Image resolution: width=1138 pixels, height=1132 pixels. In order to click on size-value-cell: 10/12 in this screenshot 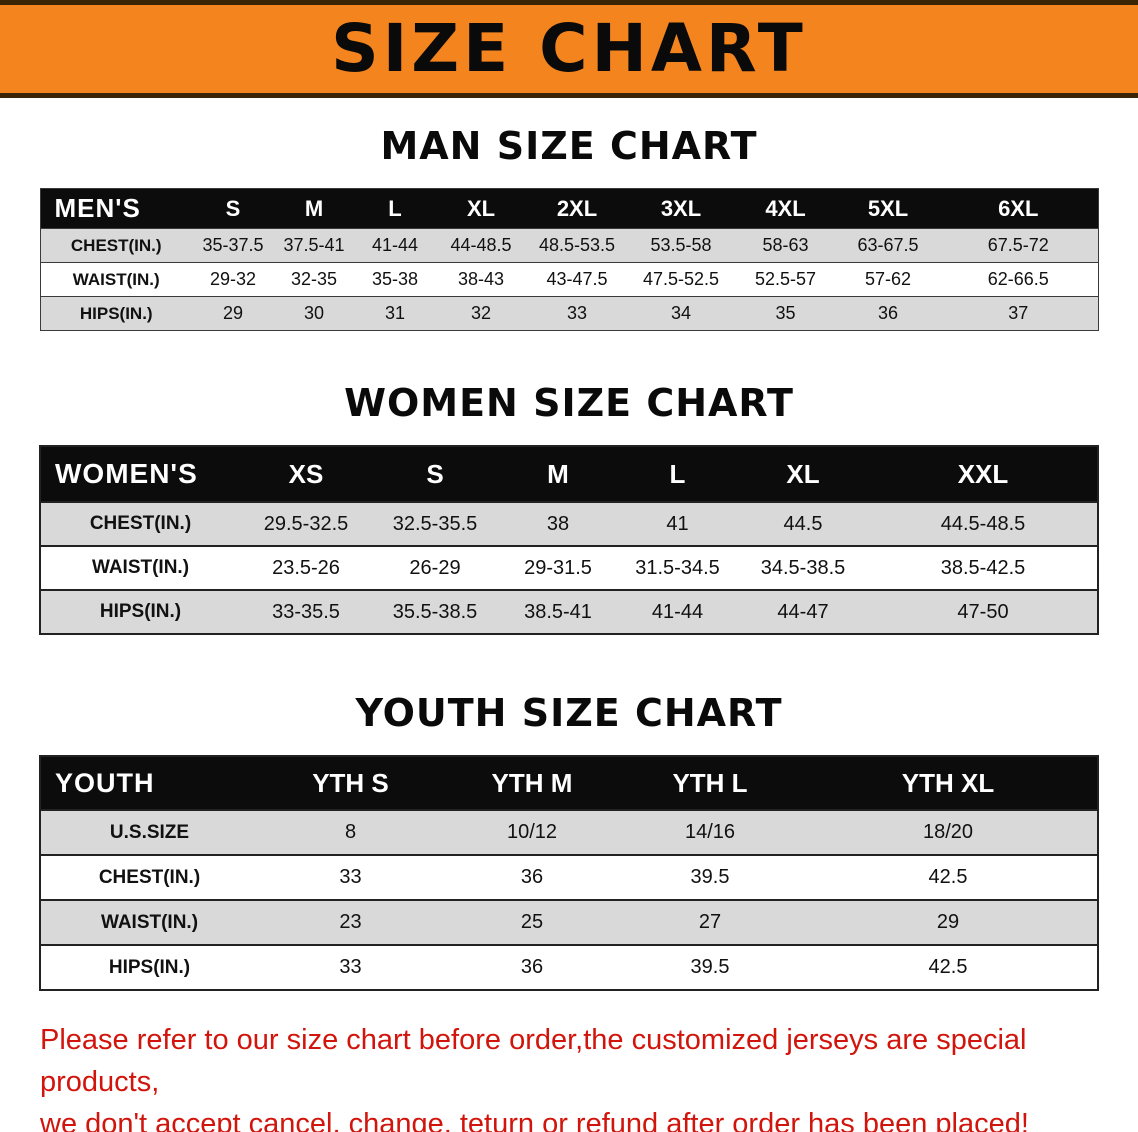, I will do `click(532, 832)`.